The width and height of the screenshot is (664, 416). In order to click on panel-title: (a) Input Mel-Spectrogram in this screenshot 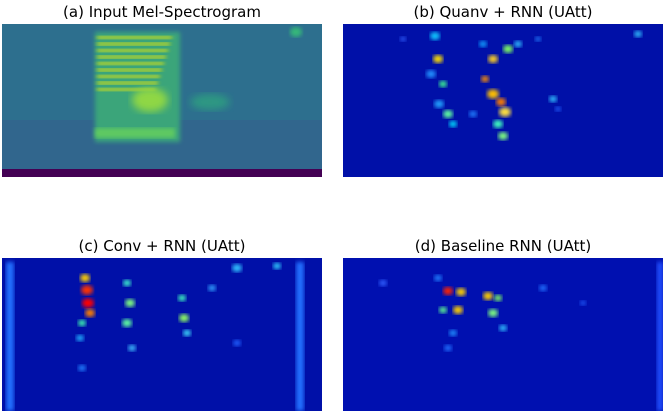, I will do `click(162, 12)`.